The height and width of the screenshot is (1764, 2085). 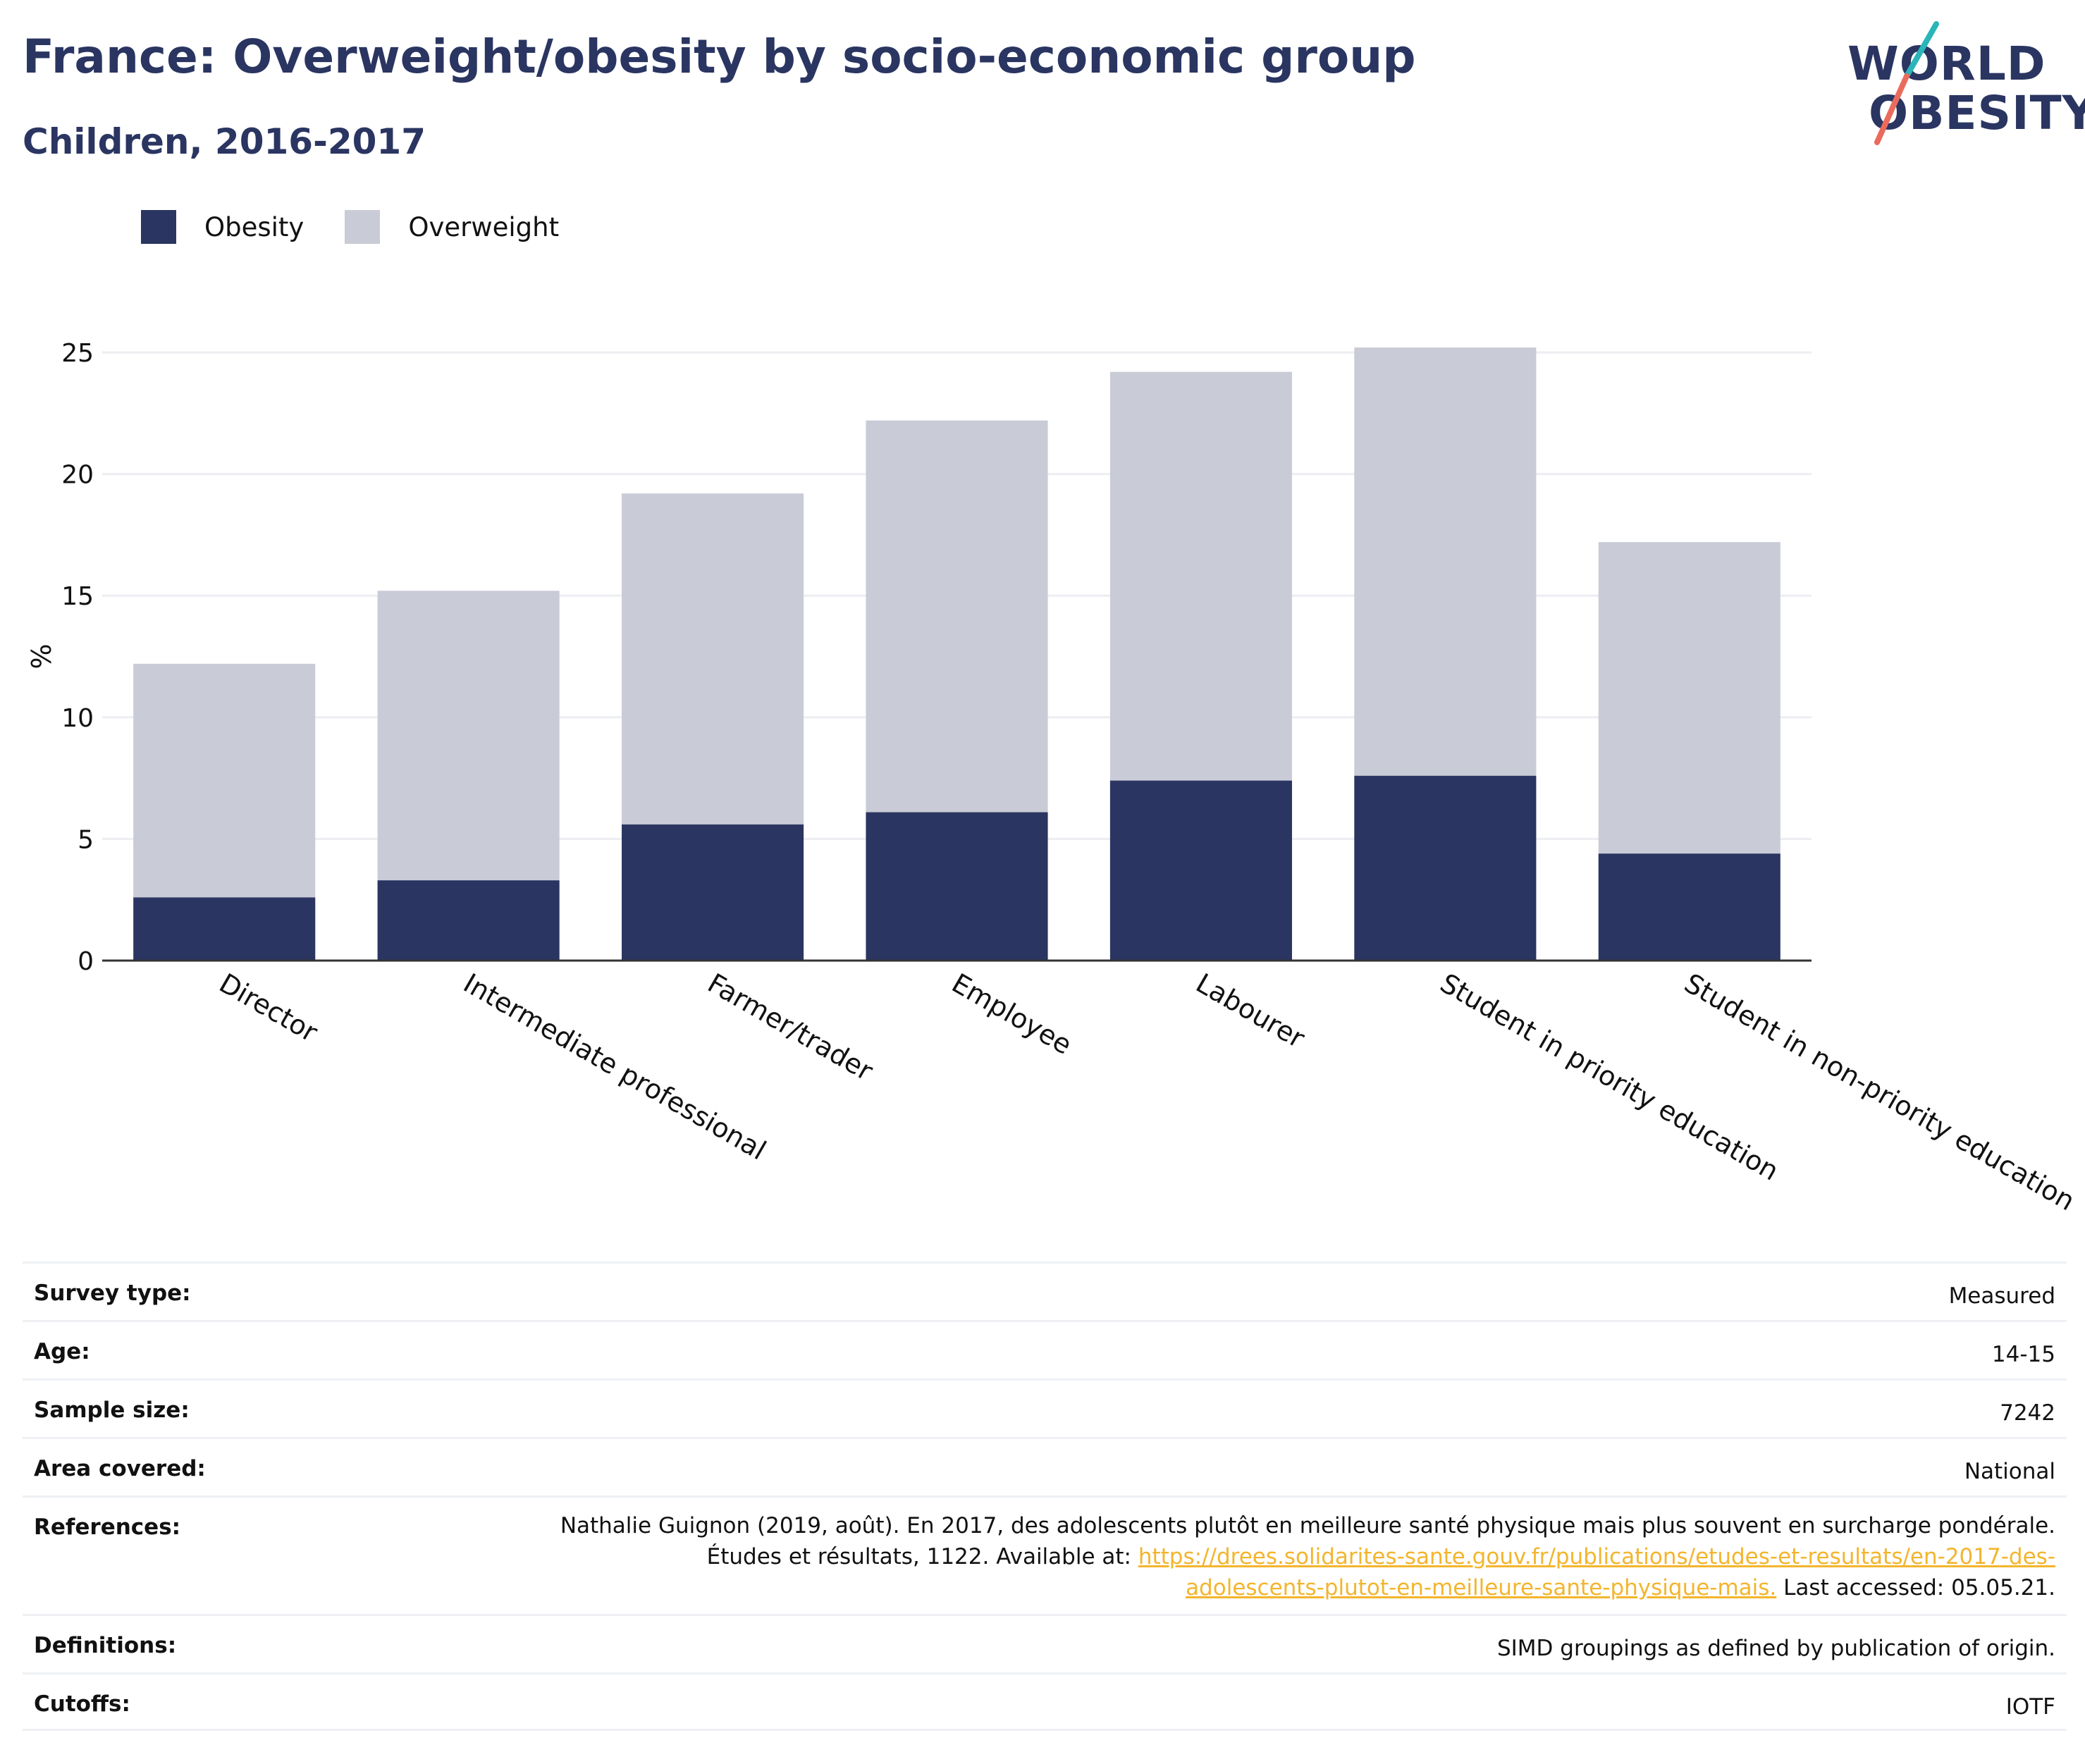 I want to click on meta-key-age: Age:, so click(x=62, y=1351).